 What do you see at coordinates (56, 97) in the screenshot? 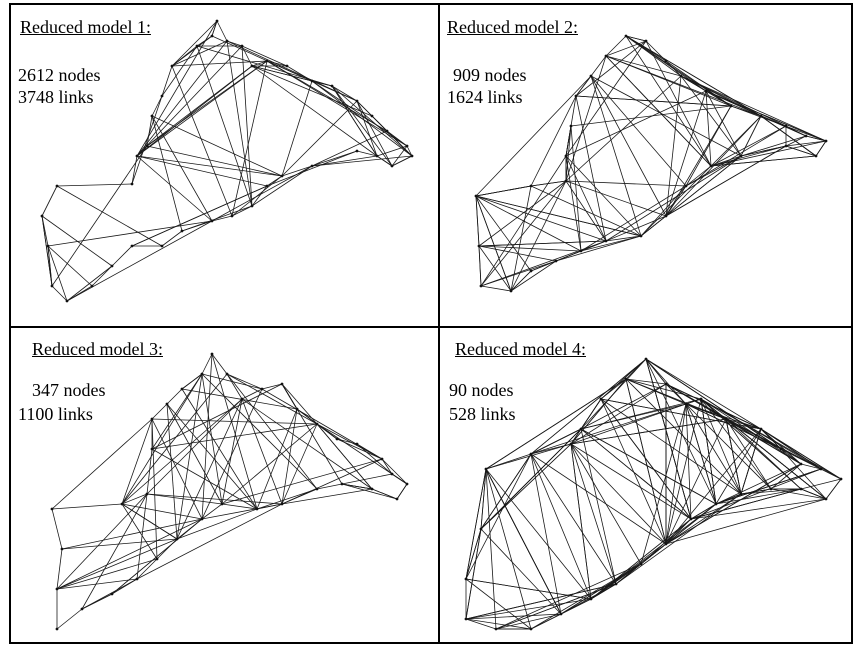
I see `link-count: 3748 links` at bounding box center [56, 97].